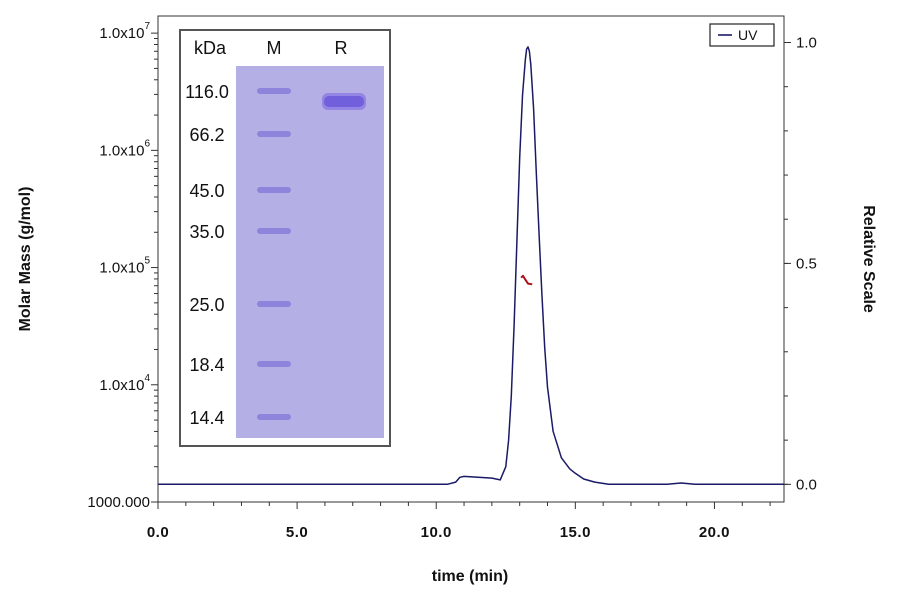 Image resolution: width=901 pixels, height=601 pixels. What do you see at coordinates (436, 532) in the screenshot?
I see `x-tick-label: 10.0` at bounding box center [436, 532].